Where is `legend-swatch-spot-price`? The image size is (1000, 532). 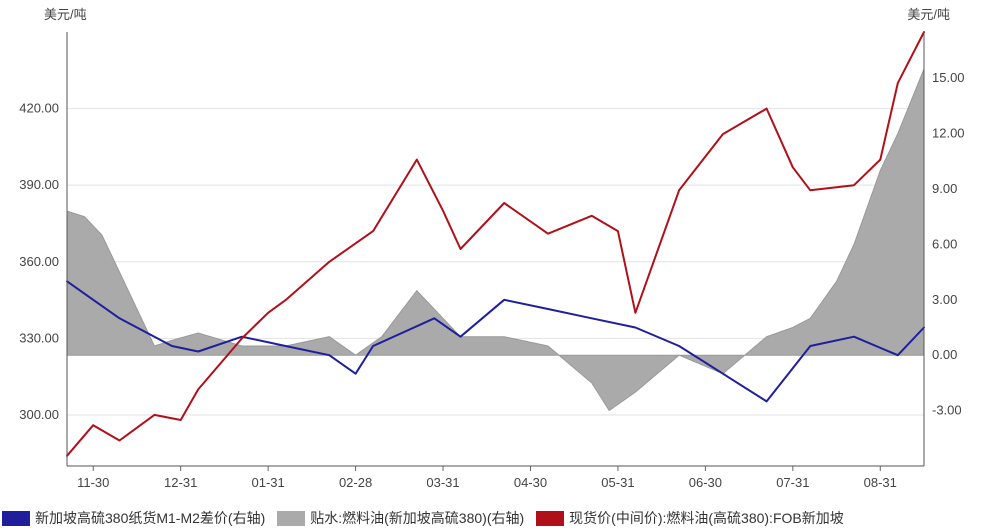 legend-swatch-spot-price is located at coordinates (550, 518).